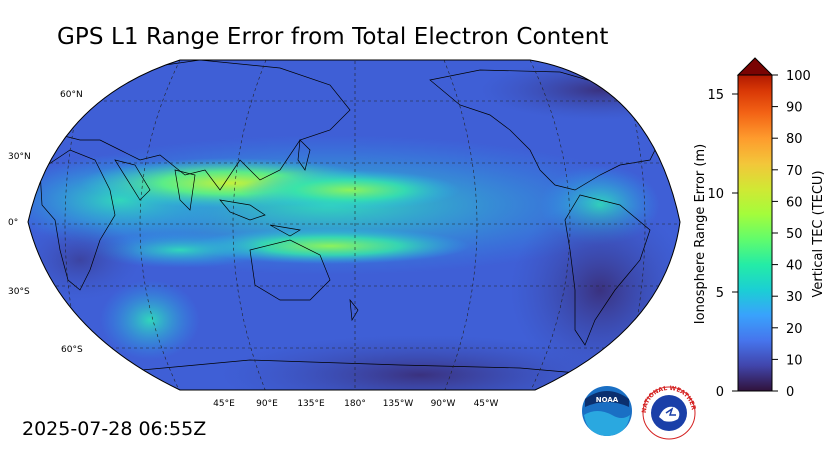  I want to click on timestamp: 2025-07-28 06:55Z, so click(114, 429).